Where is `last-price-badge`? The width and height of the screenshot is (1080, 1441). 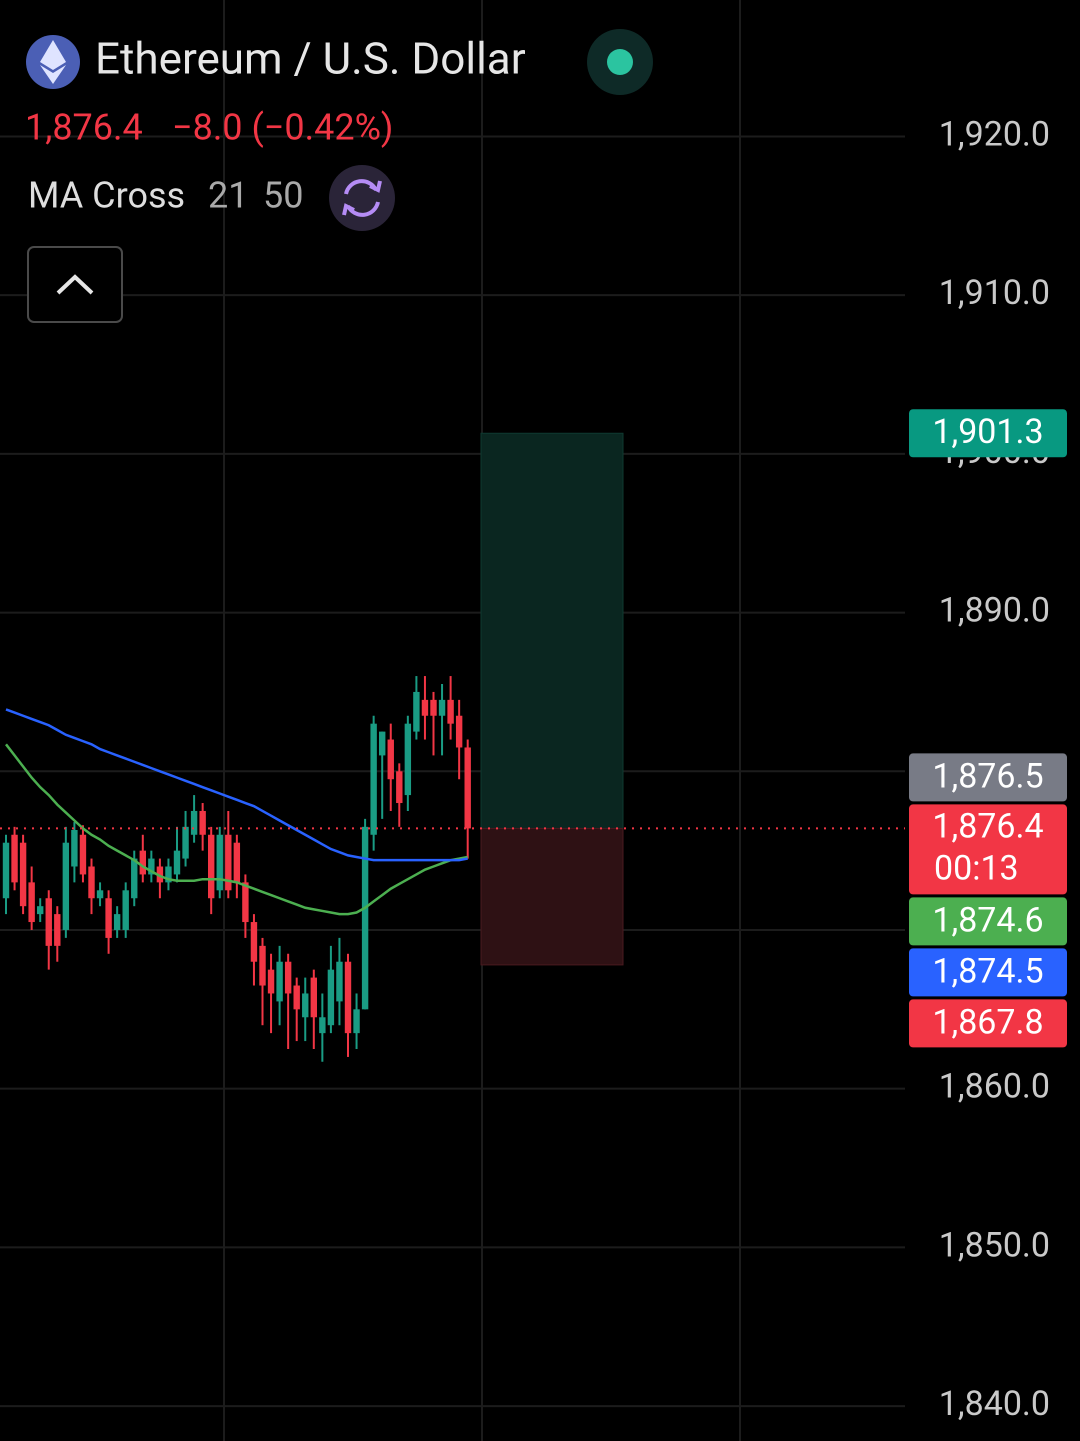 last-price-badge is located at coordinates (988, 849).